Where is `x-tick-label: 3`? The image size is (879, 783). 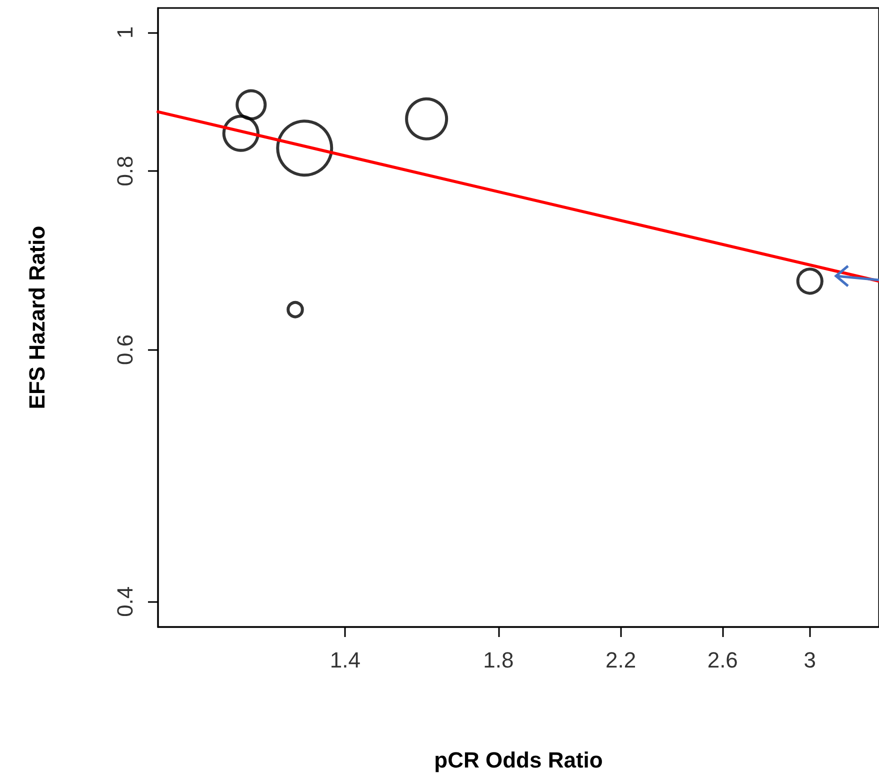
x-tick-label: 3 is located at coordinates (810, 660).